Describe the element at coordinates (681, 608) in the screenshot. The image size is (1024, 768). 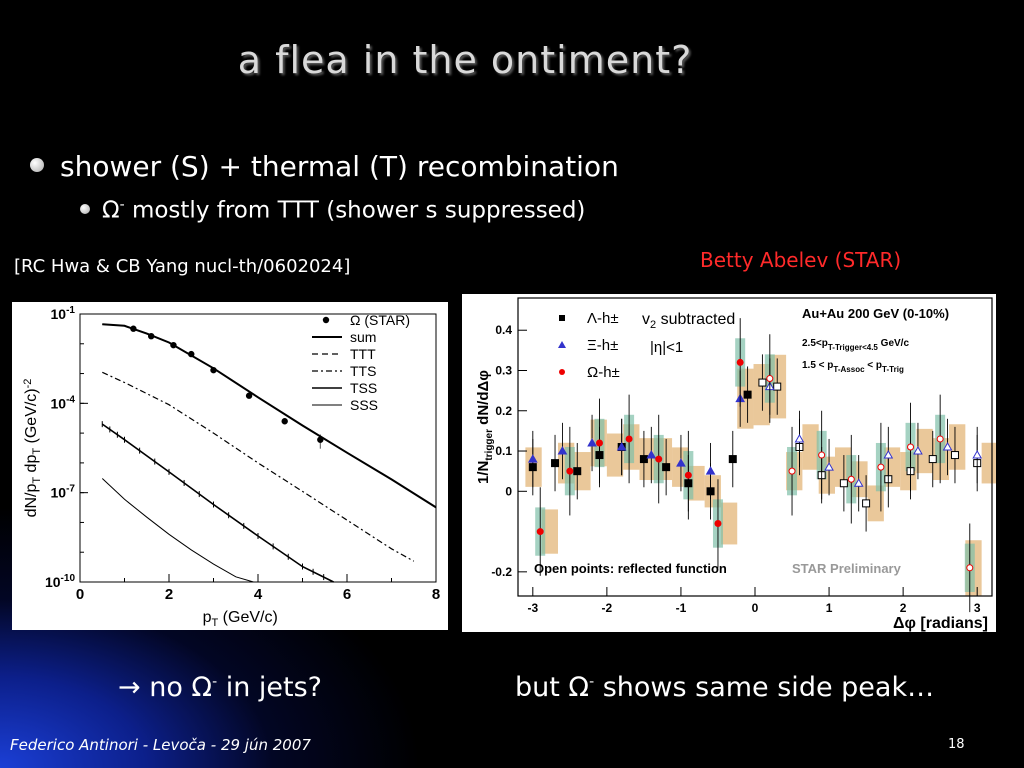
I see `x-tick-label: -1` at that location.